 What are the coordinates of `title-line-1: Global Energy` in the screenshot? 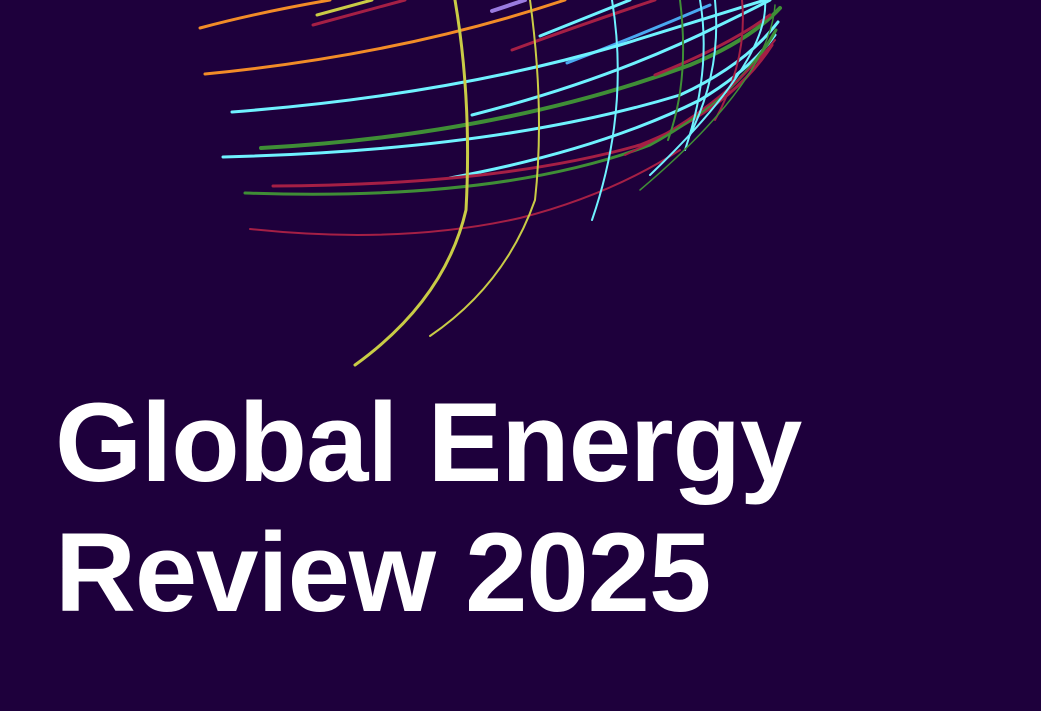 It's located at (428, 442).